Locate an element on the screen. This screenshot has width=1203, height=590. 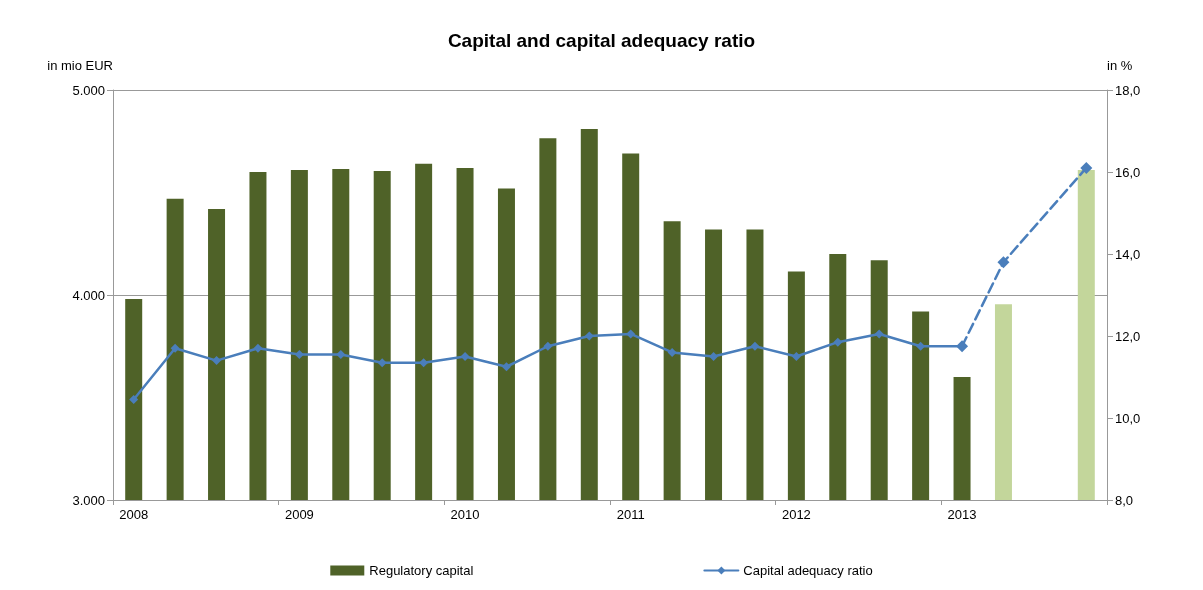
y2-tick-label: 16,0 is located at coordinates (1128, 172).